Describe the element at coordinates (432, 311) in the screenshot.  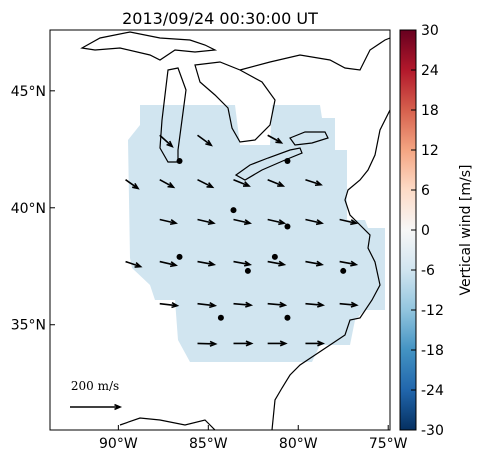
I see `colorbar-tick-label: -12` at that location.